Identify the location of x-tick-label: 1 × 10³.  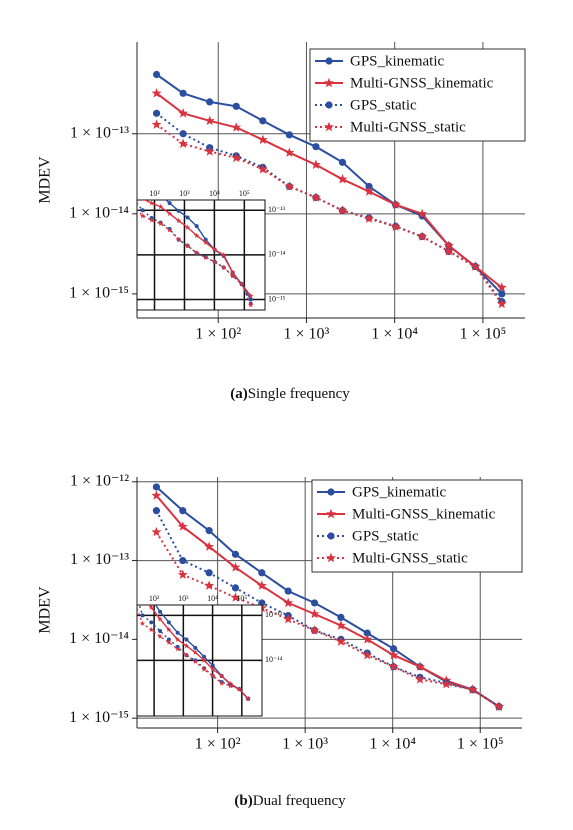
(305, 744).